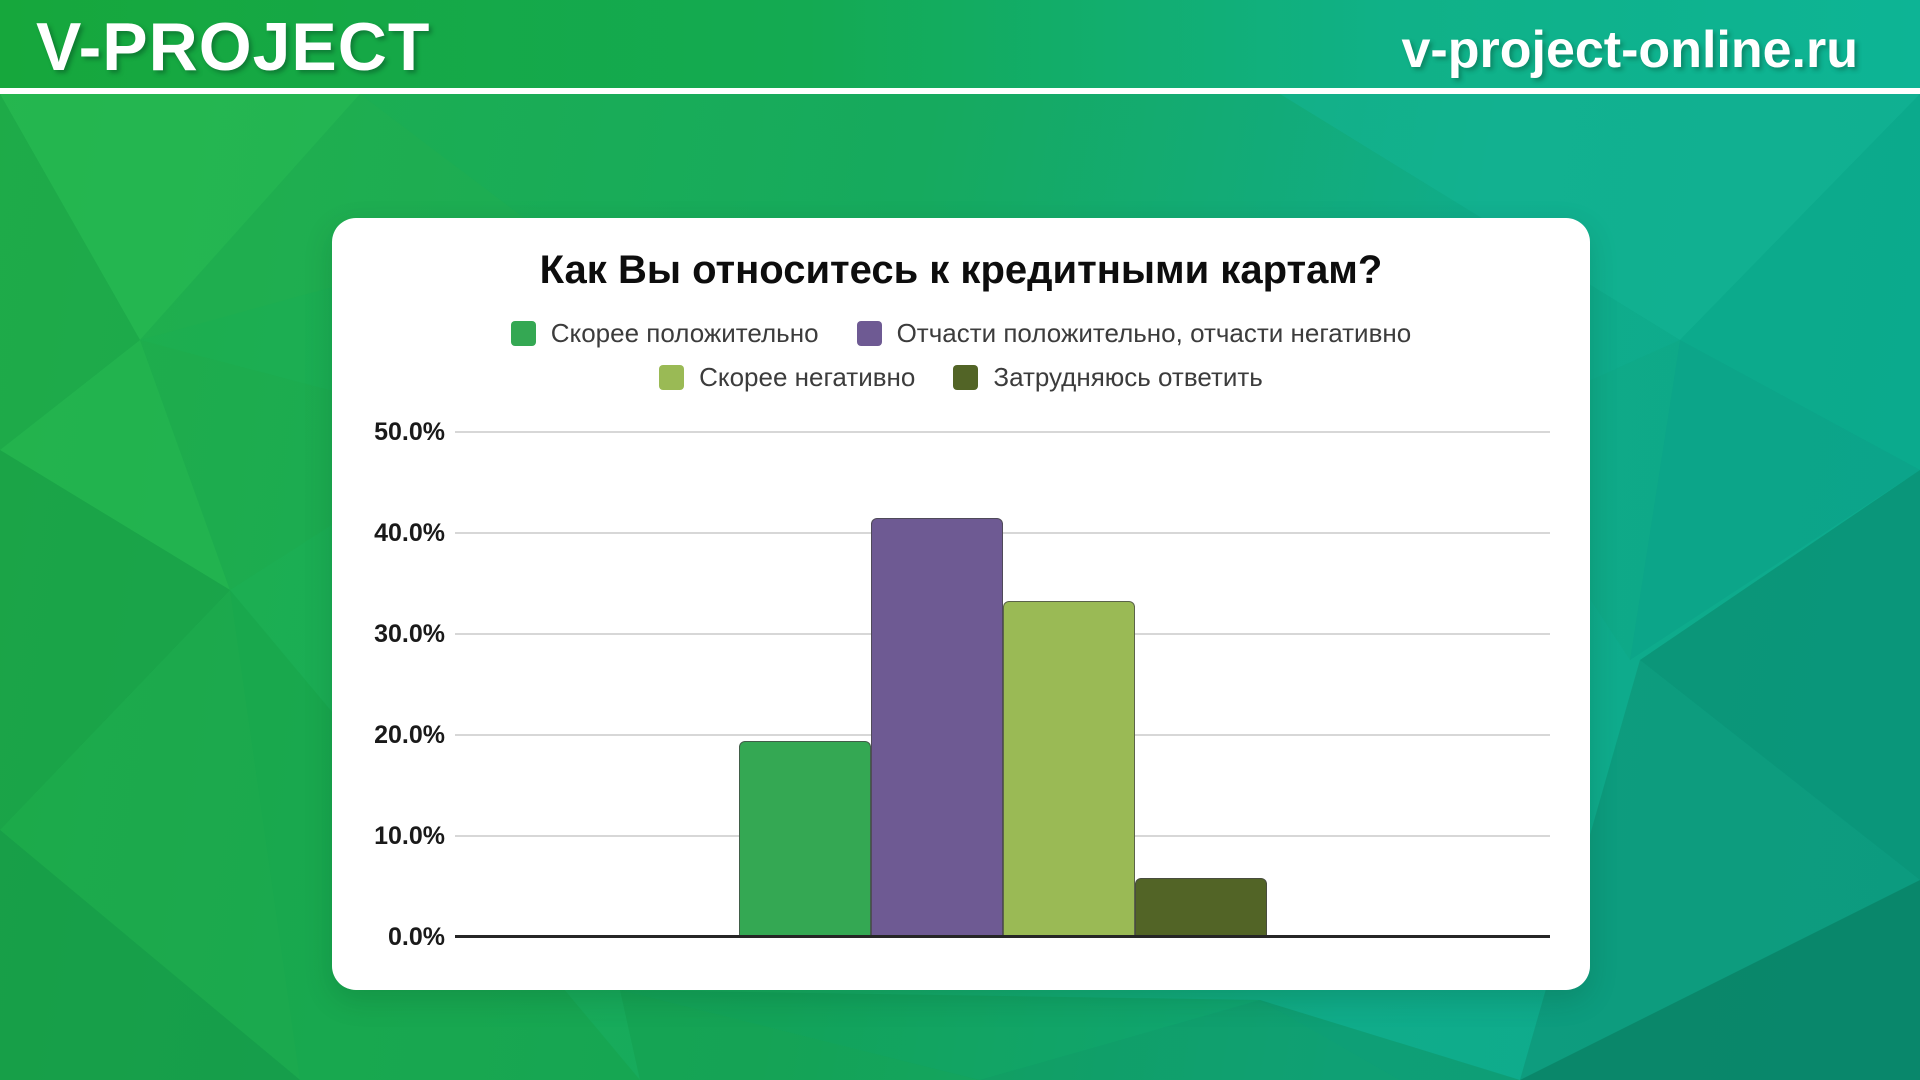  I want to click on chart-title: Как Вы относитесь к кредитными картам?, so click(961, 270).